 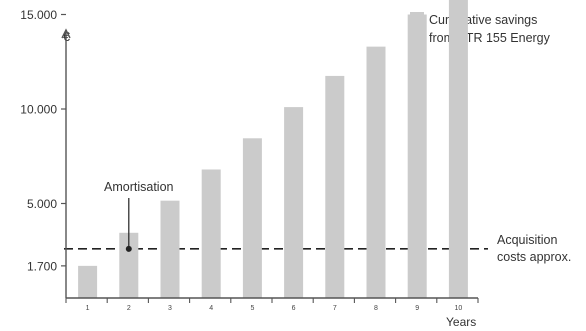 I want to click on x-tick-label: 4, so click(x=211, y=308).